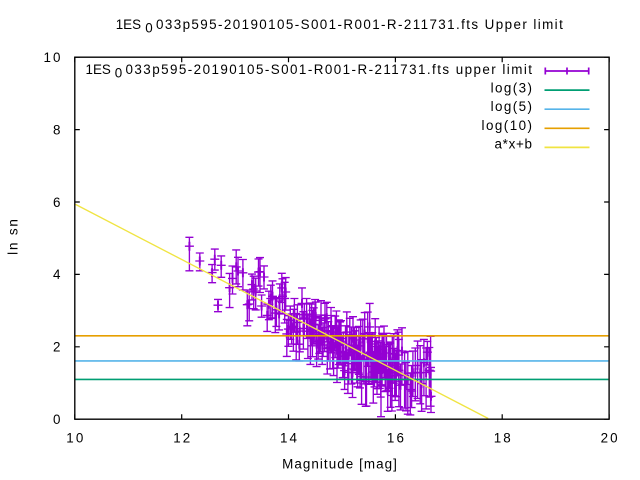  I want to click on svg-text: ln sn, so click(13, 237).